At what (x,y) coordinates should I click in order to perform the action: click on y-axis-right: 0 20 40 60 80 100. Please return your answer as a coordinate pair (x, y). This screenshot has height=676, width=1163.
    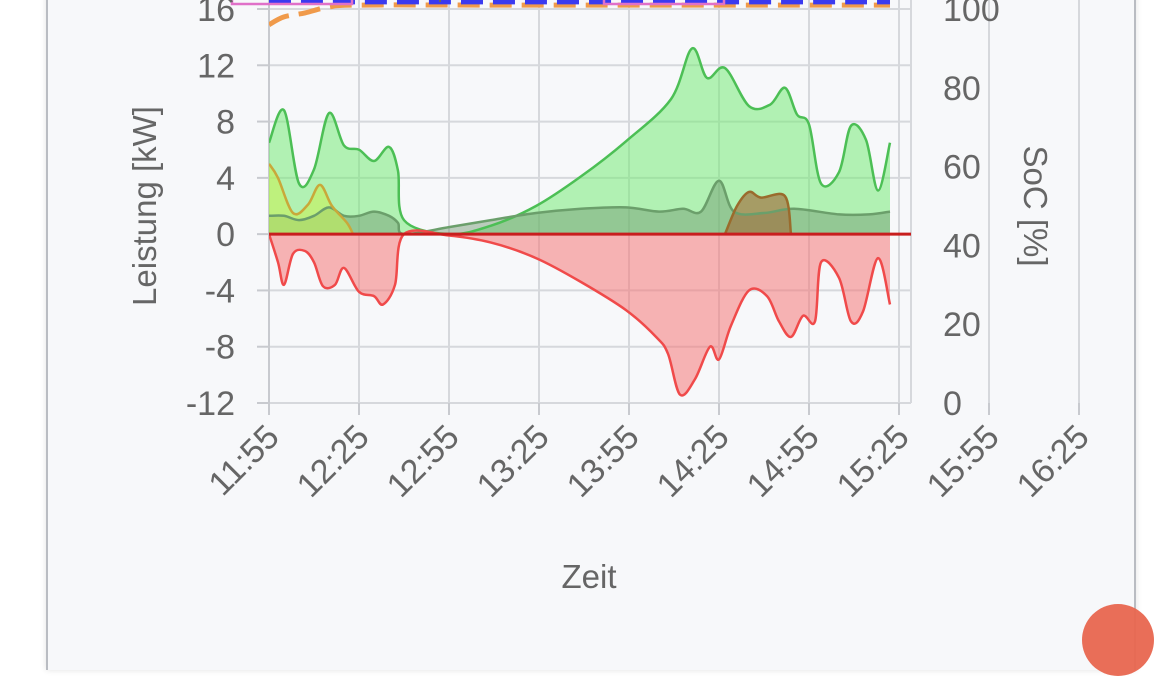
    Looking at the image, I should click on (971, 211).